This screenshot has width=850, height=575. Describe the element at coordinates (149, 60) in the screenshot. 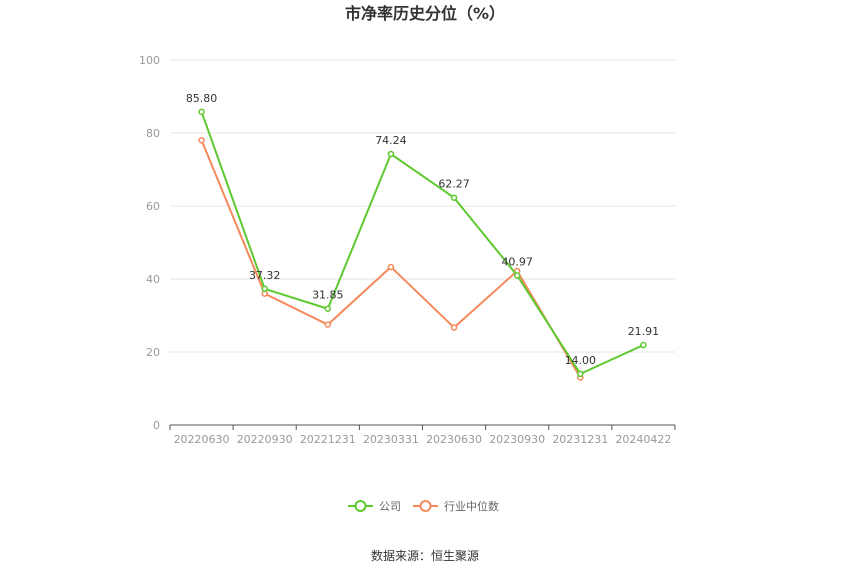

I see `y-tick-label: 100` at that location.